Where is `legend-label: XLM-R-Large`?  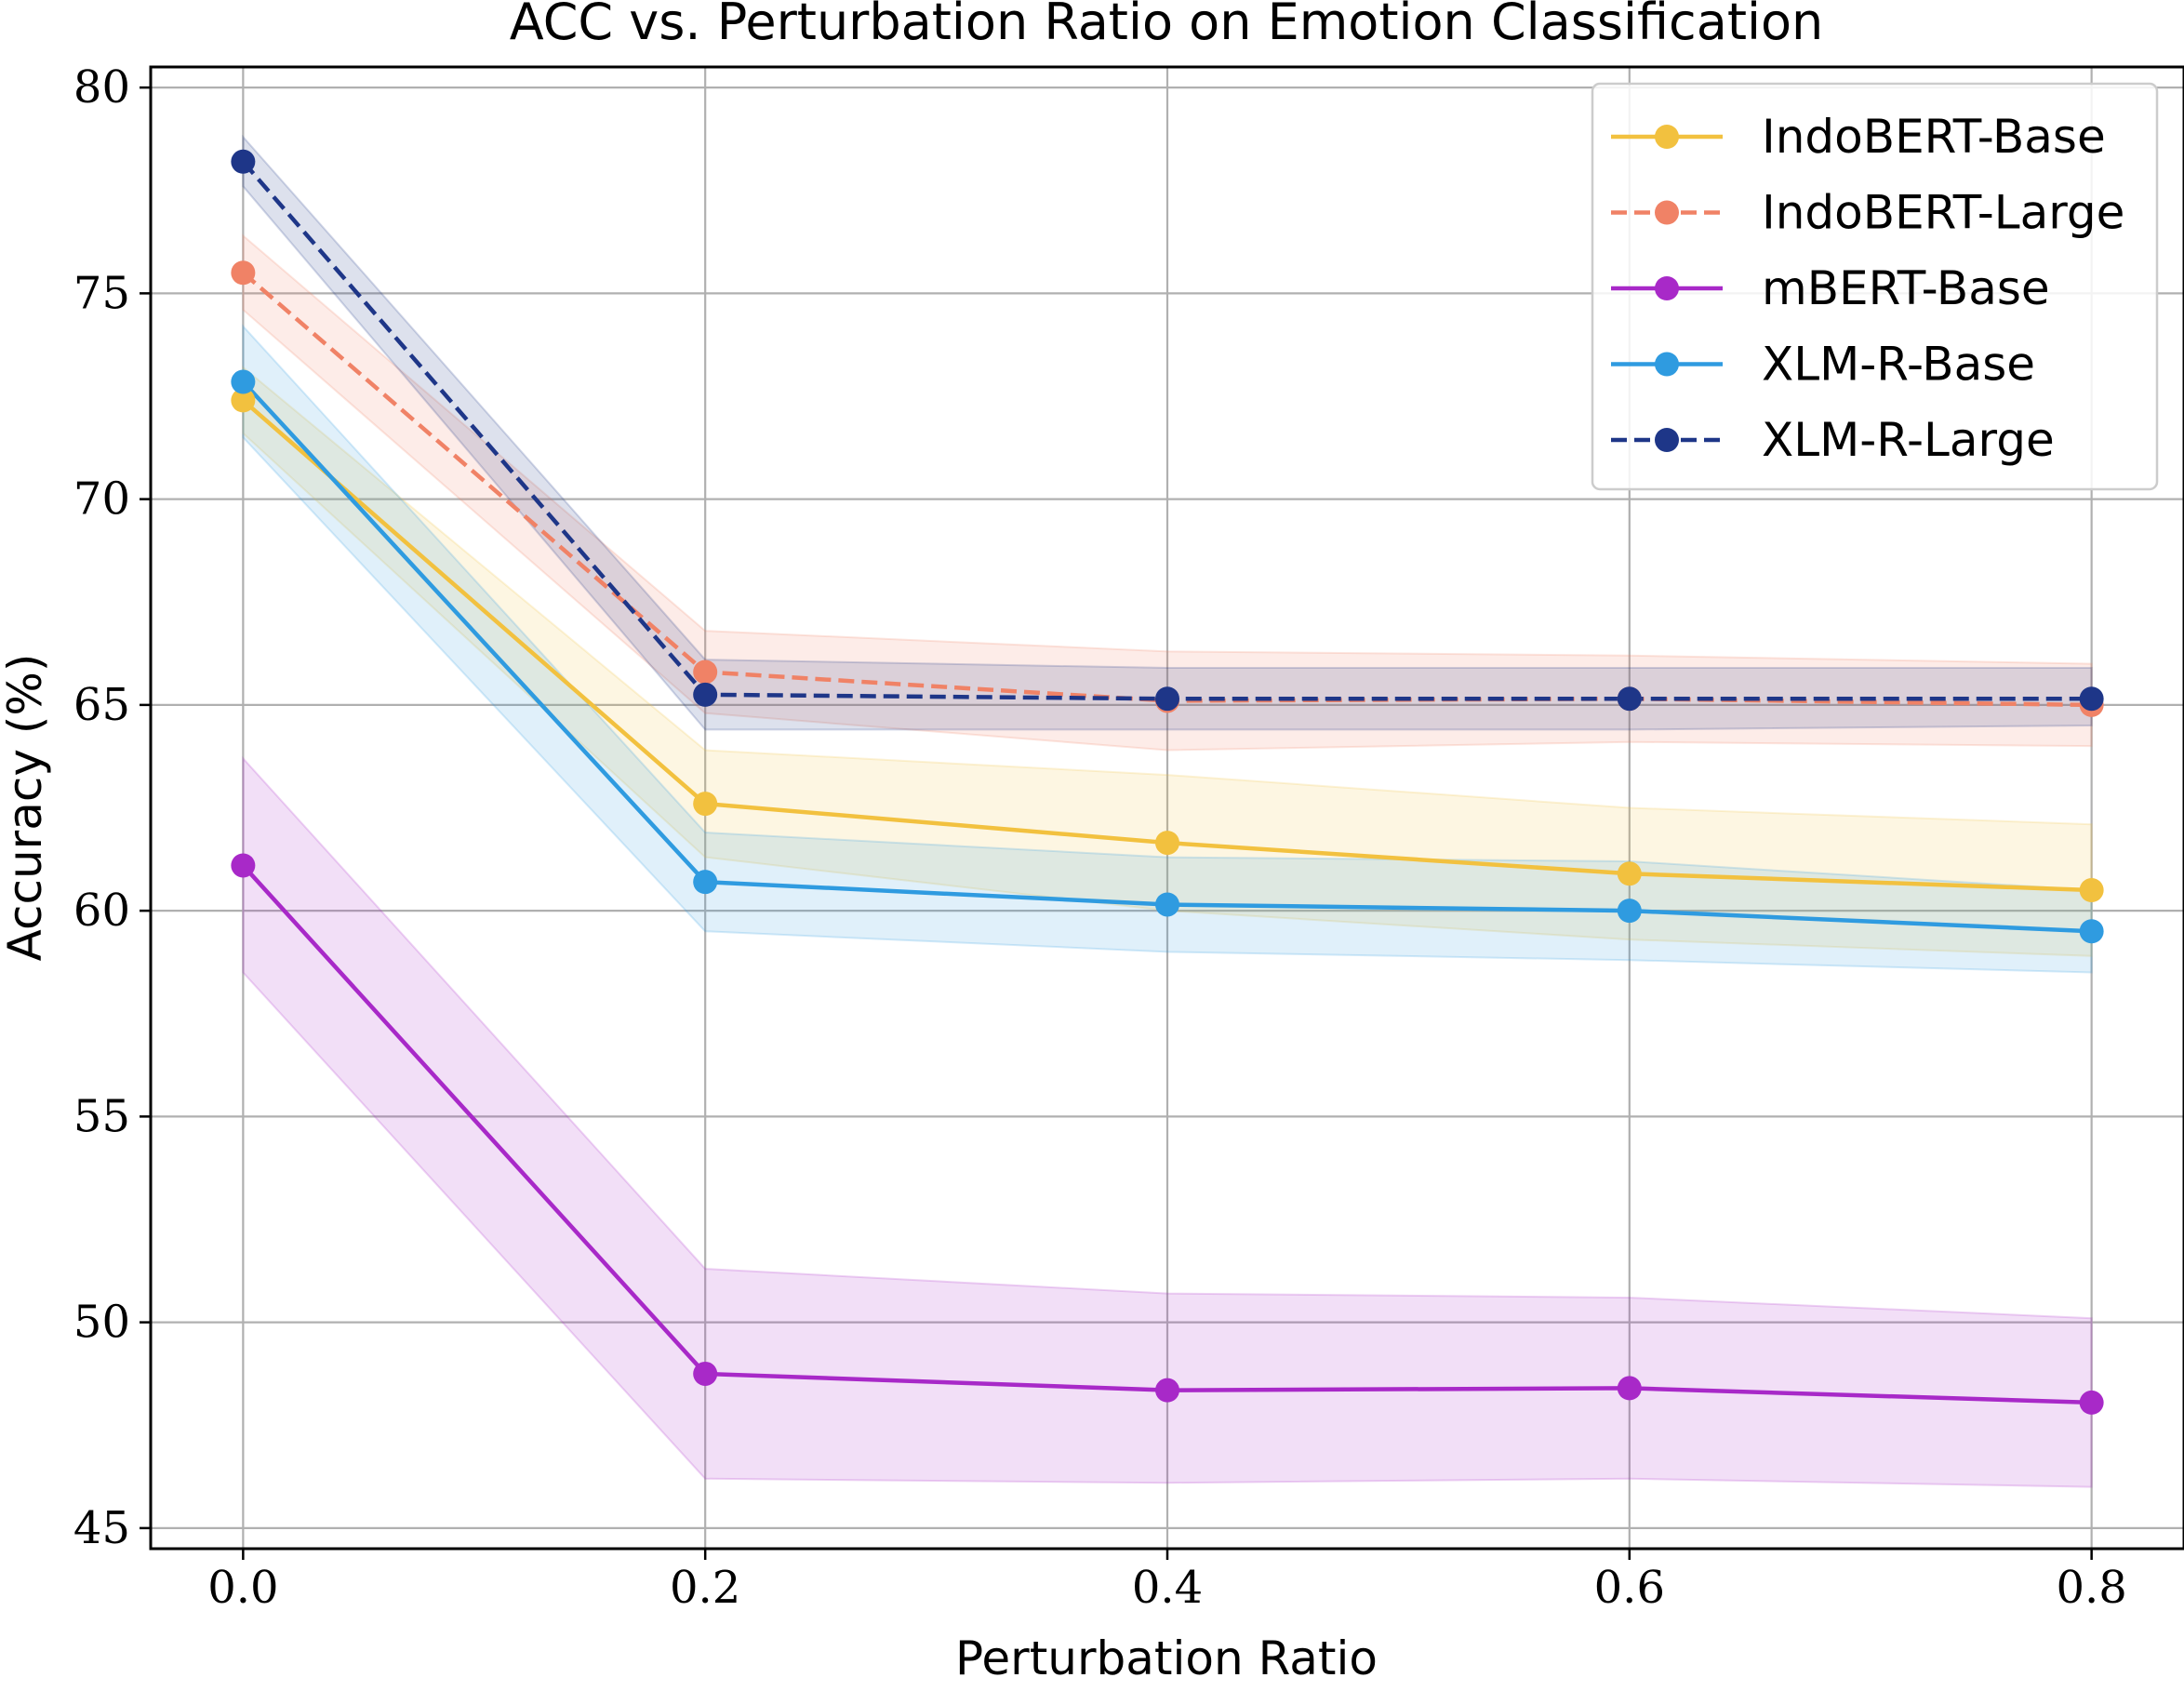 legend-label: XLM-R-Large is located at coordinates (1908, 440).